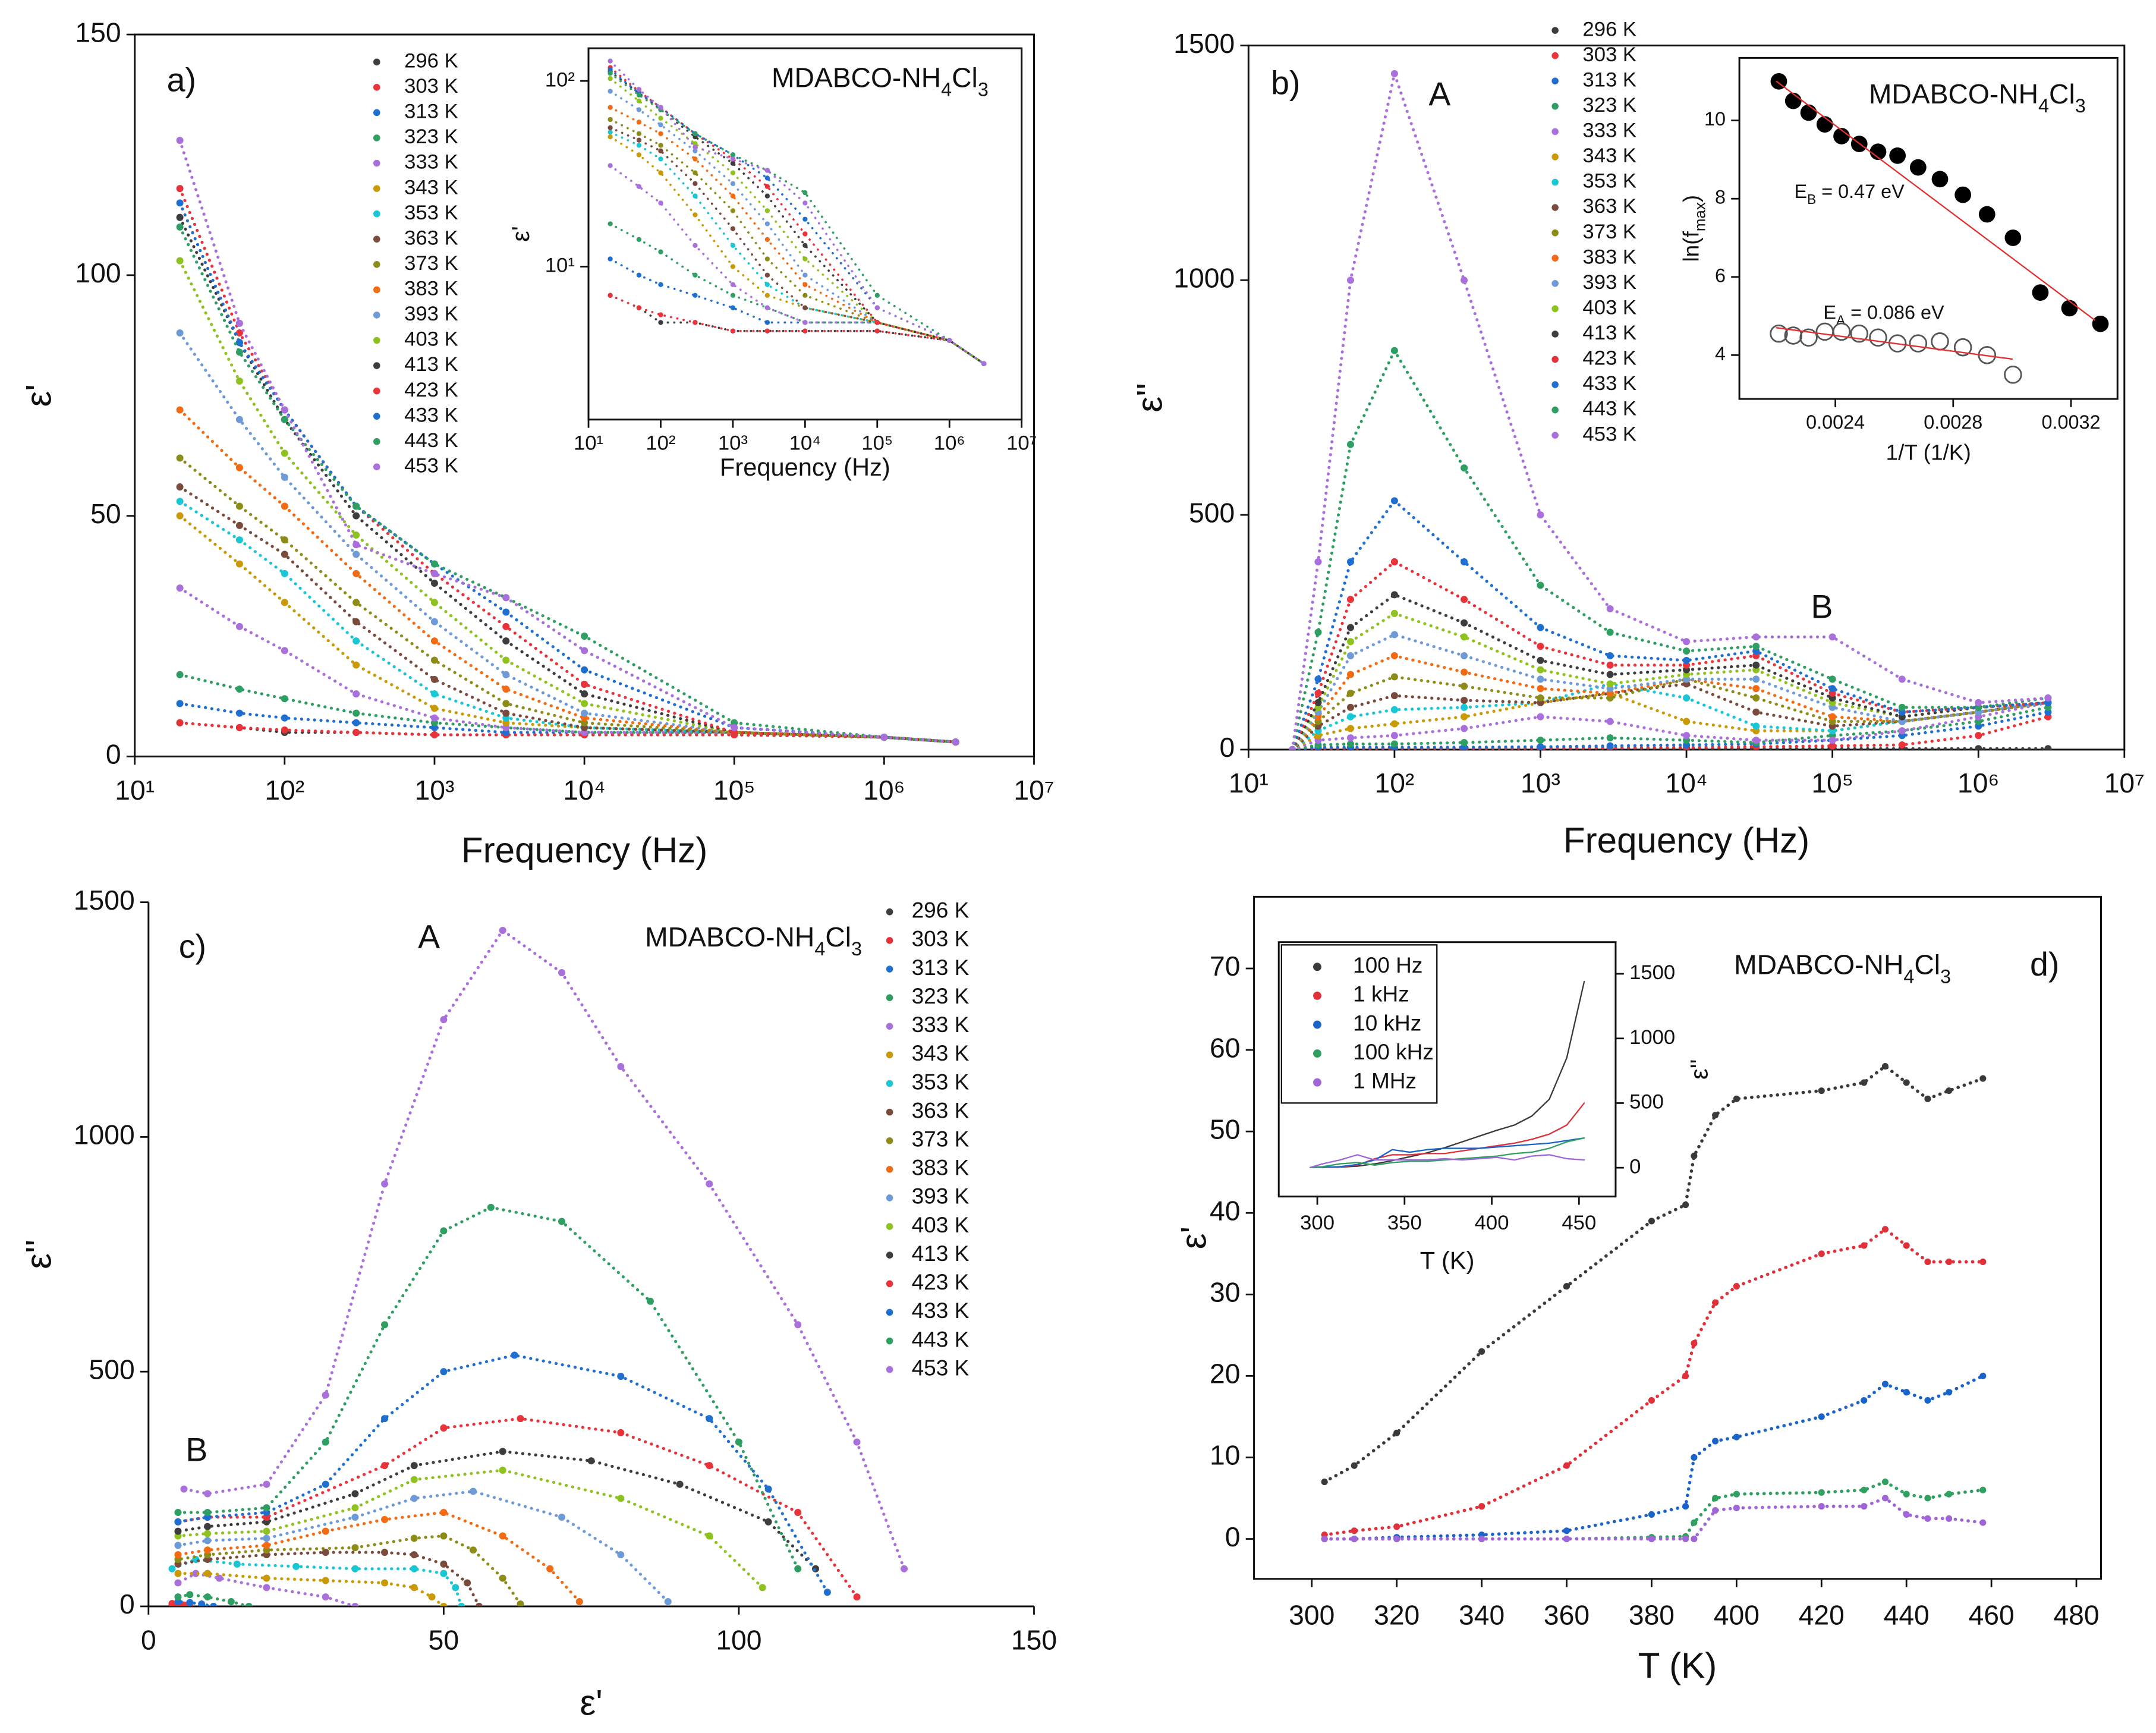 The image size is (2156, 1733). What do you see at coordinates (1652, 972) in the screenshot?
I see `y2-tick-label: 1500` at bounding box center [1652, 972].